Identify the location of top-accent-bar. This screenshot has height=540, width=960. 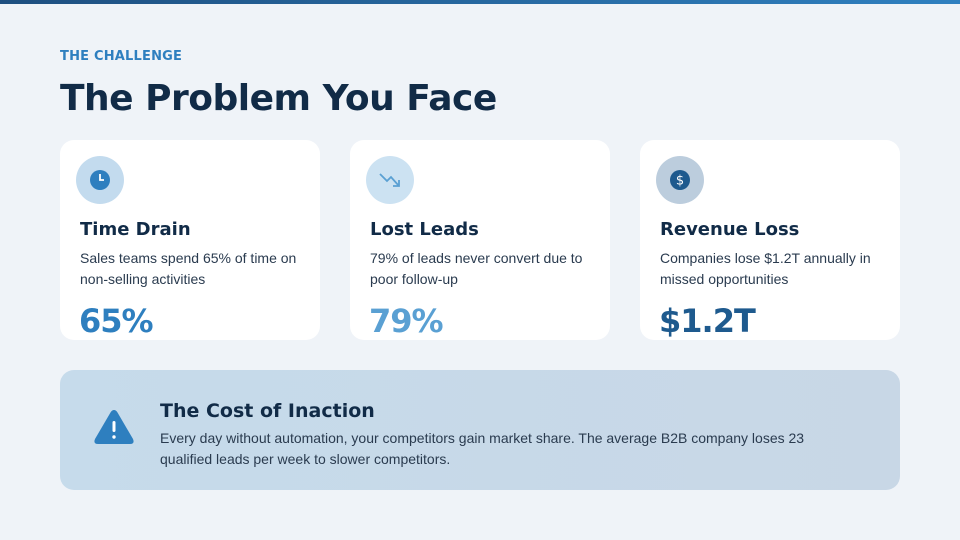
(480, 2).